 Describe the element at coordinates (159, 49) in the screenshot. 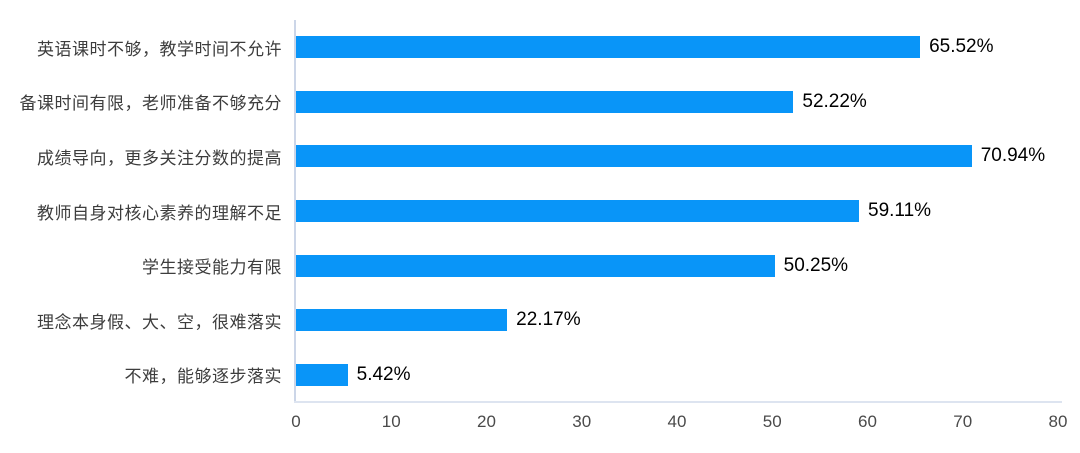

I see `category-label: 英语课时不够，教学时间不允许` at that location.